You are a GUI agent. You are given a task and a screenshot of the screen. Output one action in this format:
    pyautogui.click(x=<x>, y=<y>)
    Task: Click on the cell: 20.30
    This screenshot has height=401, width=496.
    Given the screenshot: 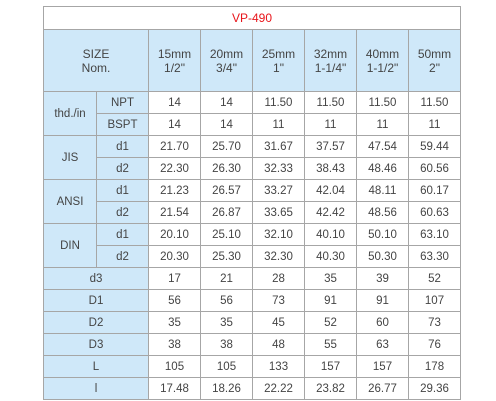 What is the action you would take?
    pyautogui.click(x=174, y=256)
    